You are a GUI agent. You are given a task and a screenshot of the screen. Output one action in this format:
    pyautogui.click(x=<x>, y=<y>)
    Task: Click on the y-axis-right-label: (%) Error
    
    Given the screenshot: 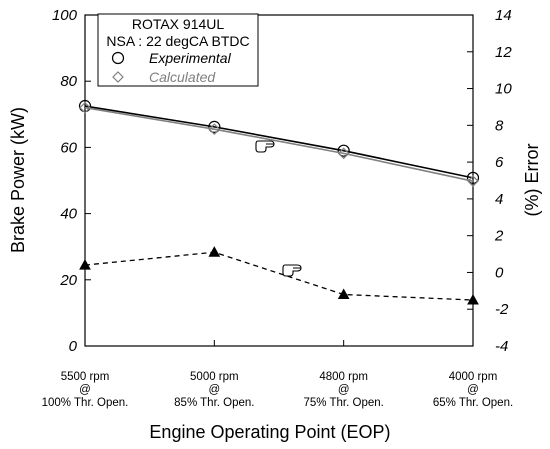 What is the action you would take?
    pyautogui.click(x=532, y=180)
    